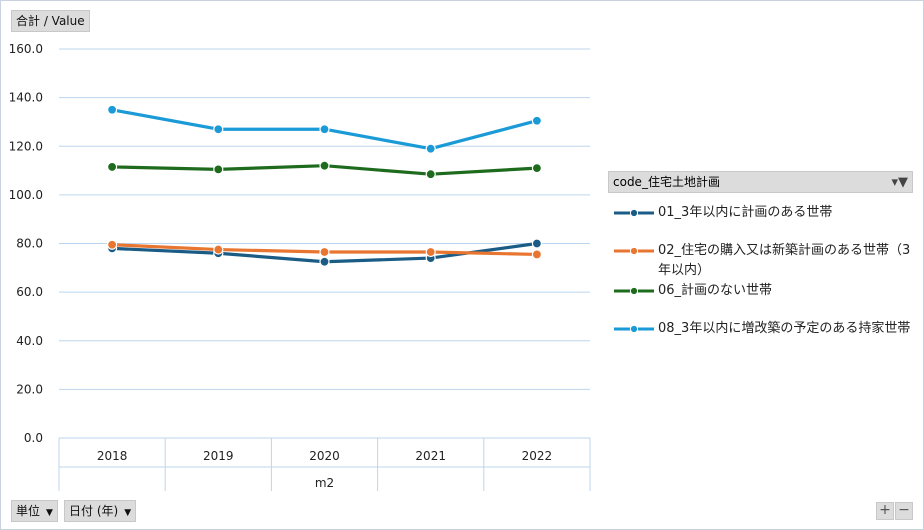 This screenshot has width=924, height=530. What do you see at coordinates (29, 389) in the screenshot?
I see `y-tick-label: 20.0` at bounding box center [29, 389].